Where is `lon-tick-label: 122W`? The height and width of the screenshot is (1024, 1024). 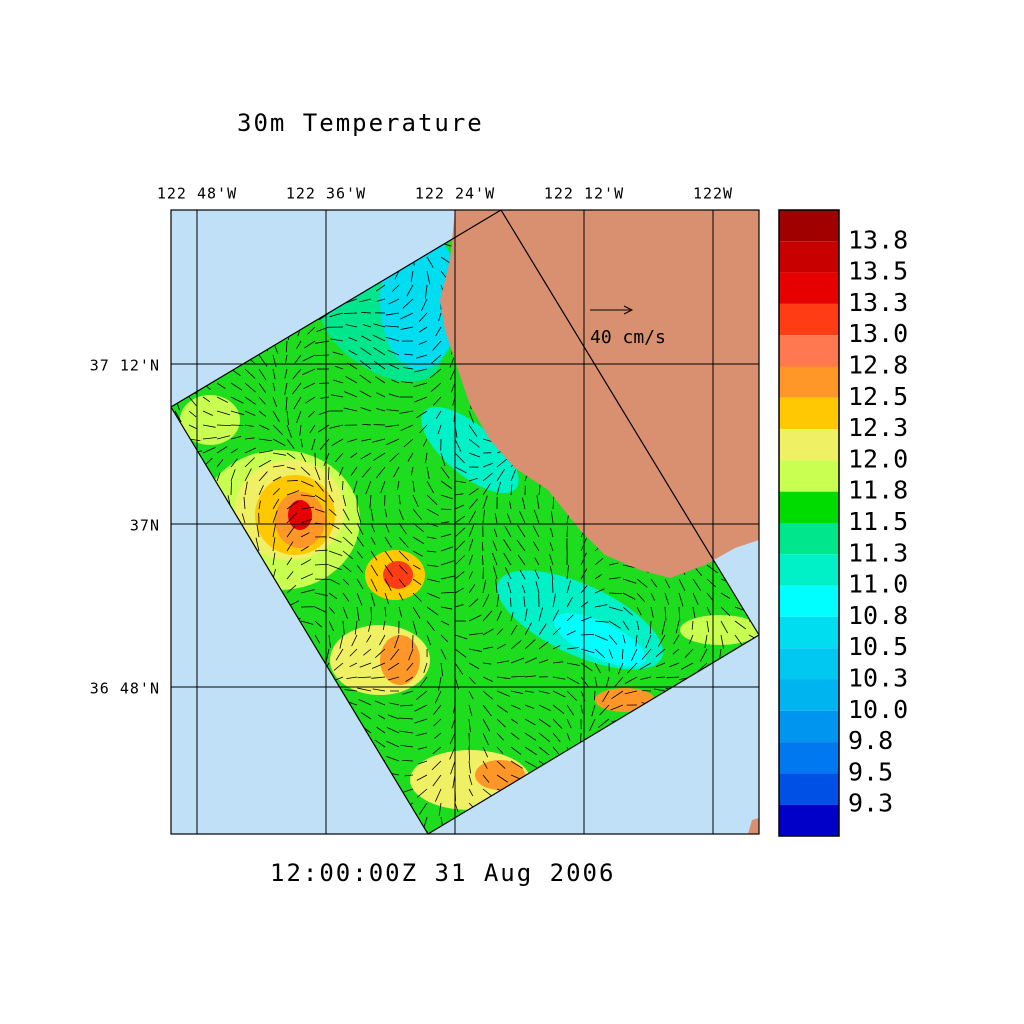
lon-tick-label: 122W is located at coordinates (713, 194).